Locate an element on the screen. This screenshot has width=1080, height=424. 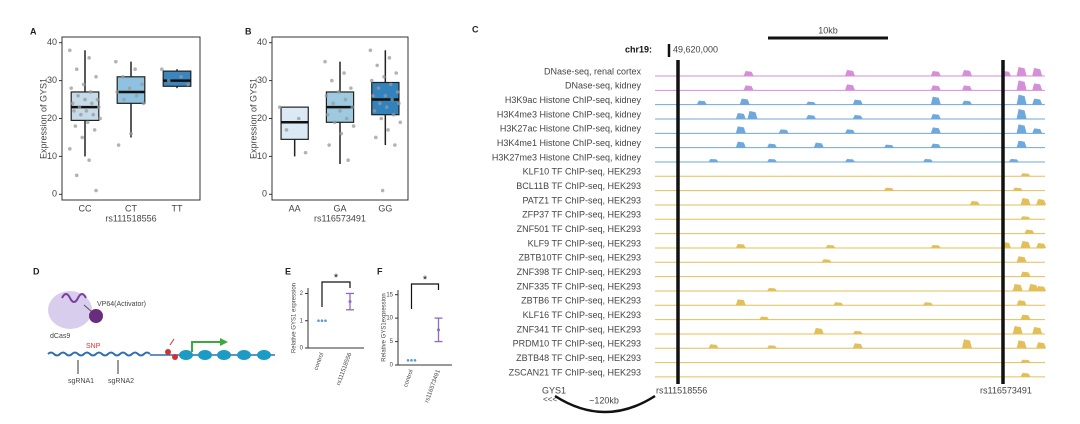
y-tick-label: 30 is located at coordinates (52, 80).